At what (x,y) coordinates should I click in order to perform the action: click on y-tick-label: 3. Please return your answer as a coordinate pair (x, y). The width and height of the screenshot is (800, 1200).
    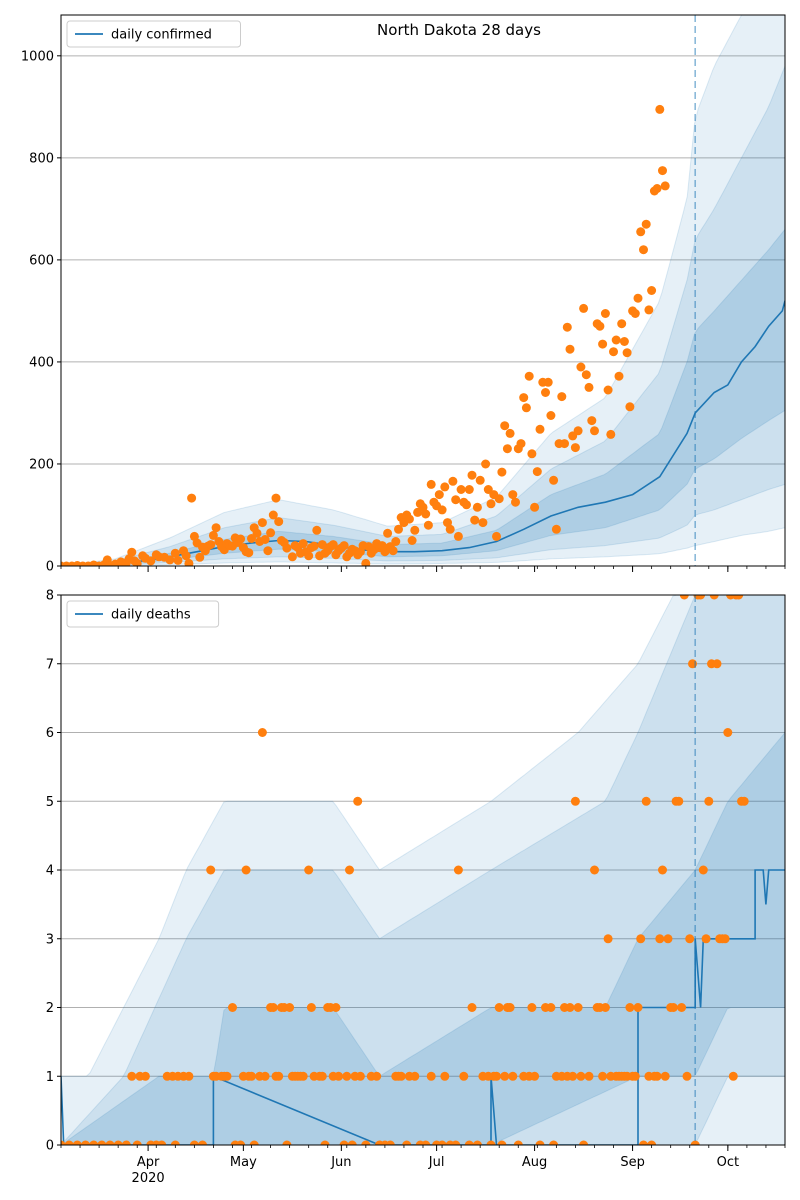
    Looking at the image, I should click on (50, 939).